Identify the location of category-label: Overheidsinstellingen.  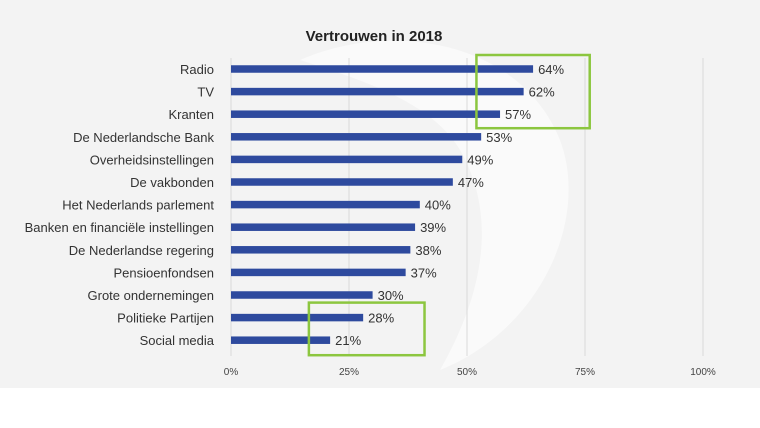
(152, 159).